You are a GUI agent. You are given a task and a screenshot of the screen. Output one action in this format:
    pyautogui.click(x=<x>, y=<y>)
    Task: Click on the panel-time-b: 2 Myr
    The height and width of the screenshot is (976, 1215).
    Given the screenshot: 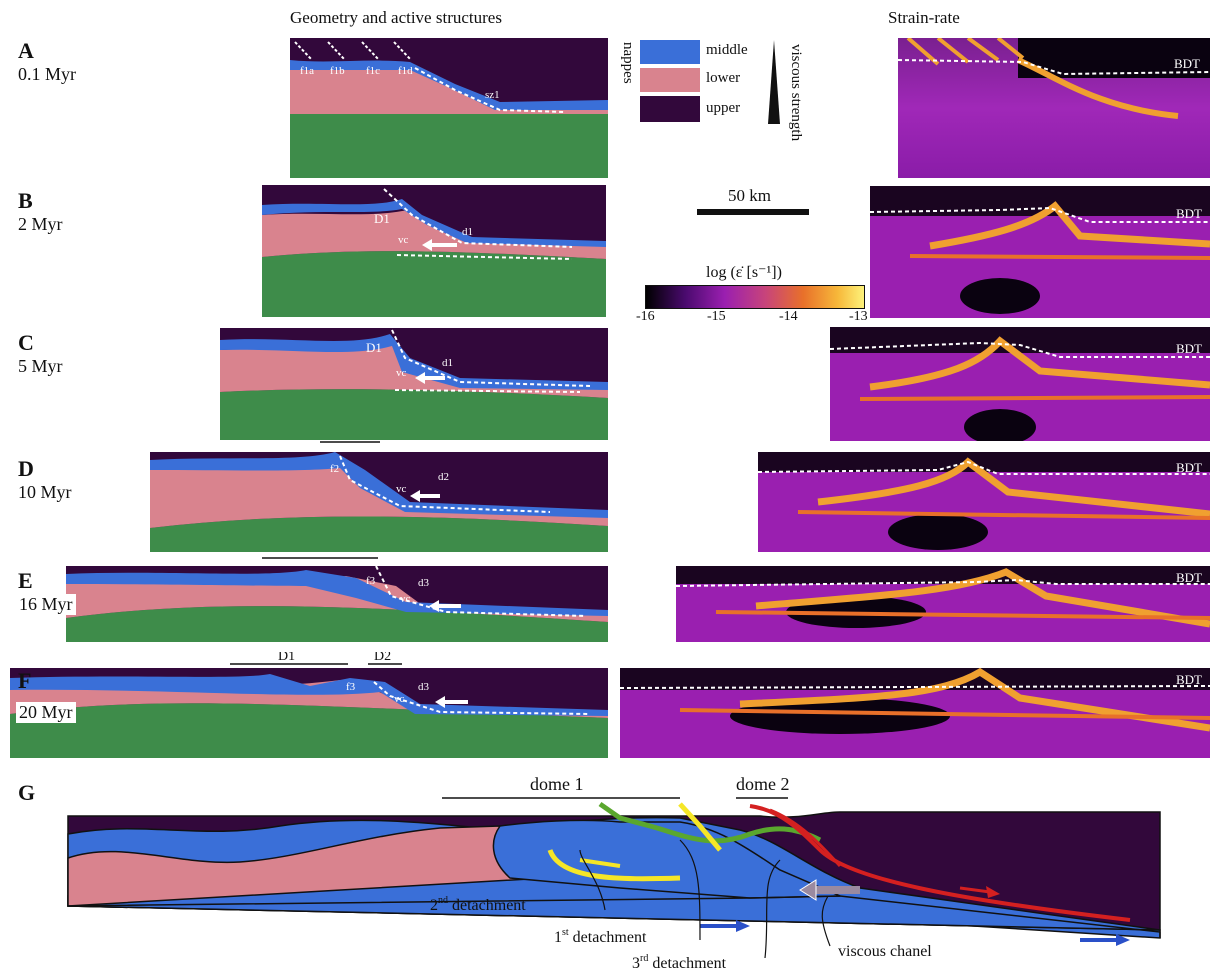 What is the action you would take?
    pyautogui.click(x=40, y=224)
    